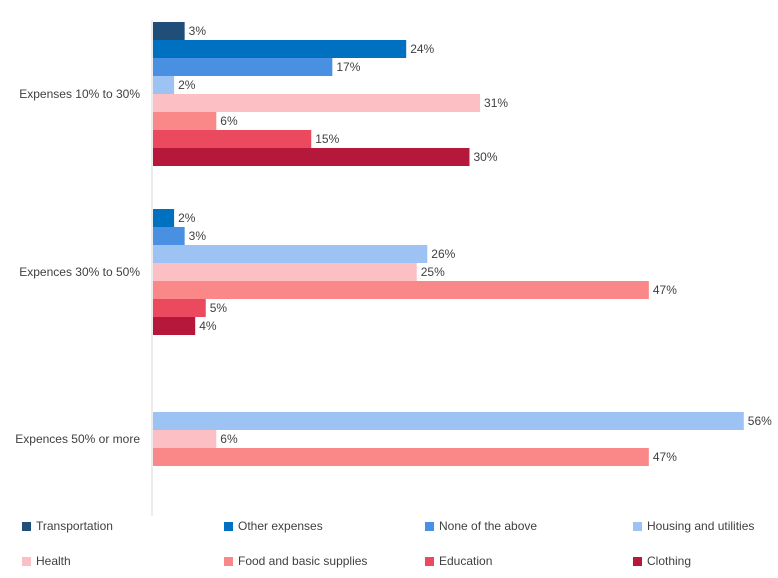 The image size is (778, 578). What do you see at coordinates (187, 218) in the screenshot?
I see `data-label-other-expenses-2: 2%` at bounding box center [187, 218].